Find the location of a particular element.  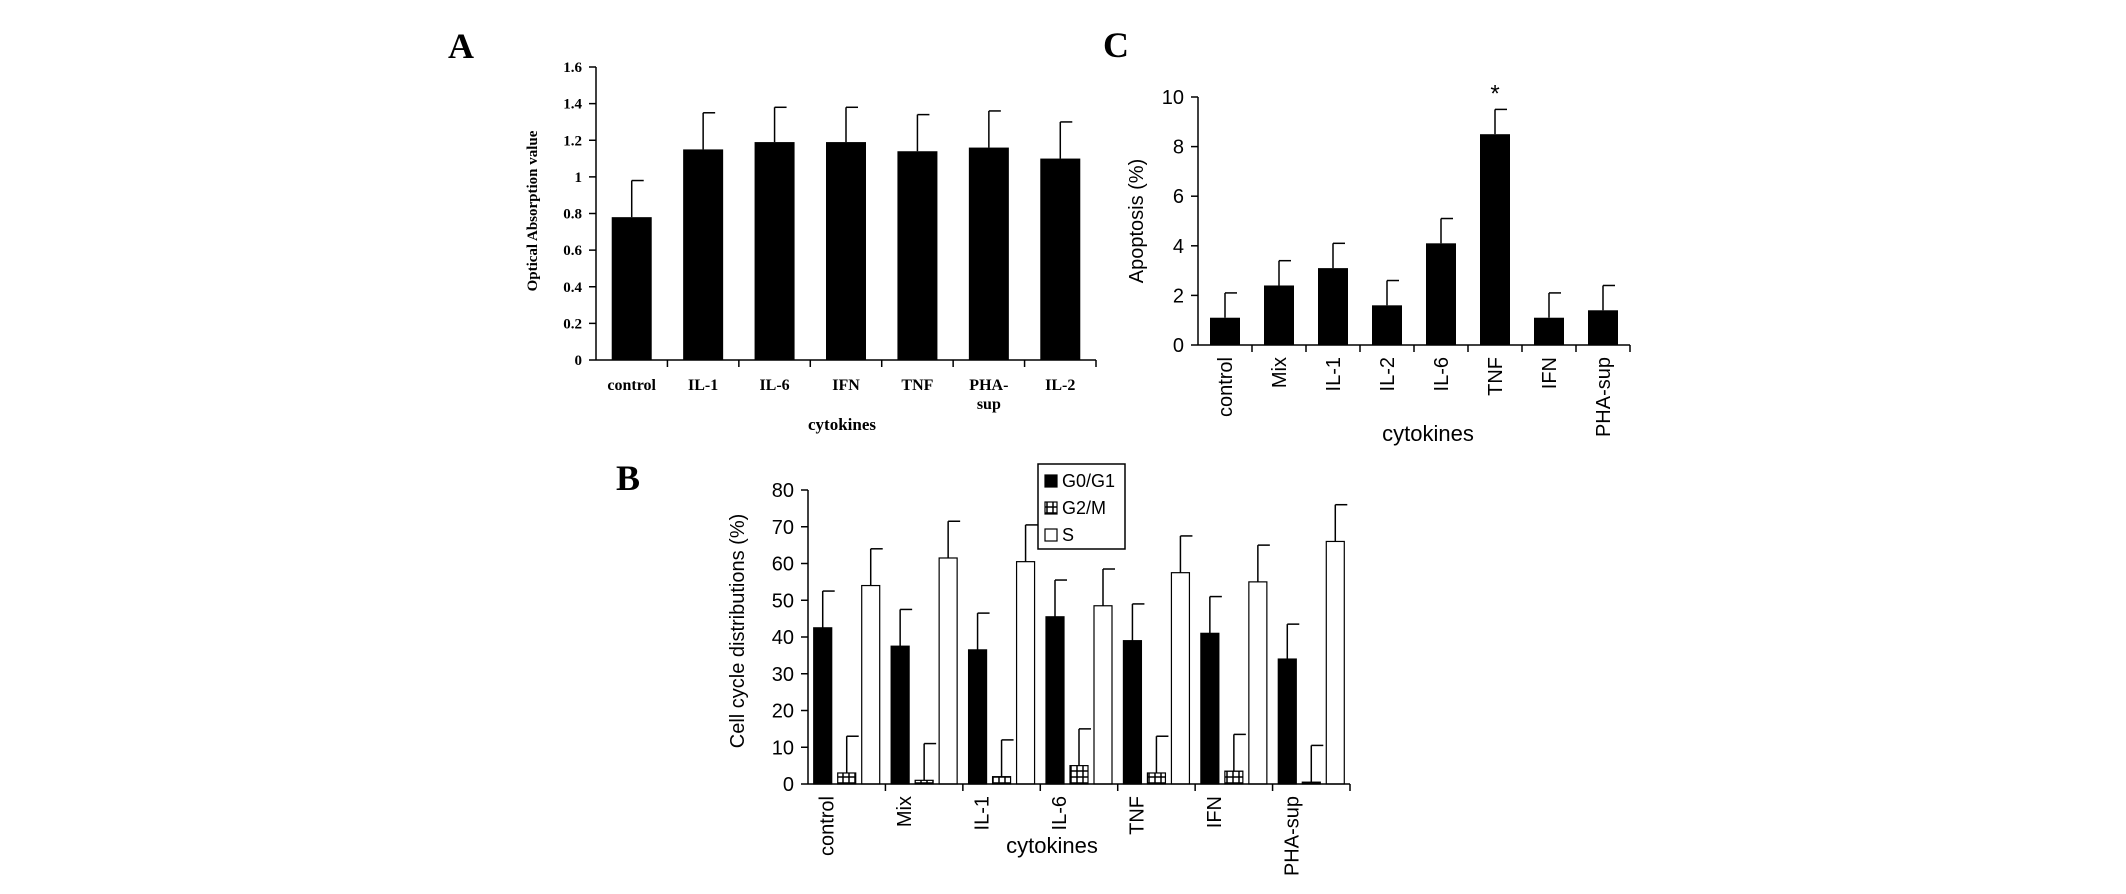

y-tick-label: 80 is located at coordinates (783, 491).